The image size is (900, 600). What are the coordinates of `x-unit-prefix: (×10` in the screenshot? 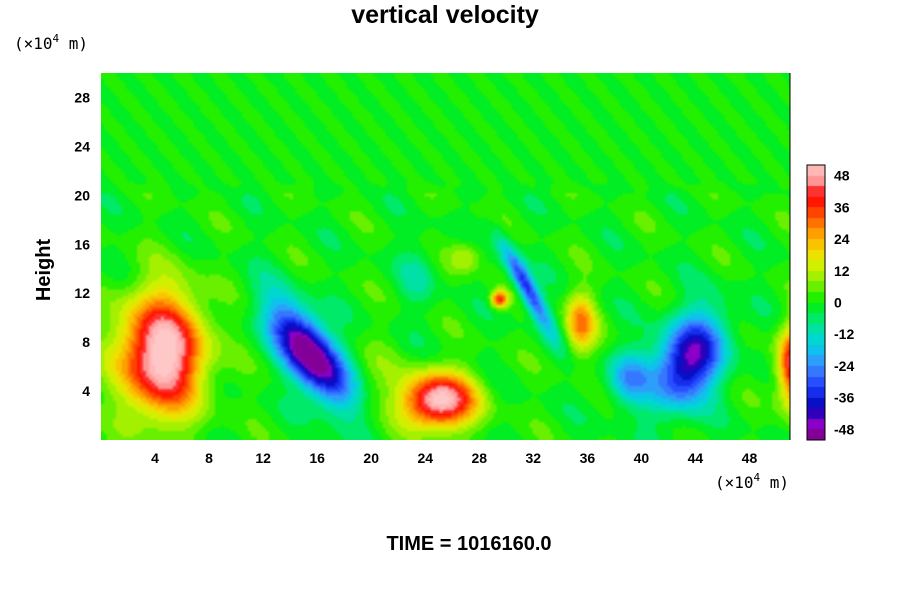 It's located at (734, 482).